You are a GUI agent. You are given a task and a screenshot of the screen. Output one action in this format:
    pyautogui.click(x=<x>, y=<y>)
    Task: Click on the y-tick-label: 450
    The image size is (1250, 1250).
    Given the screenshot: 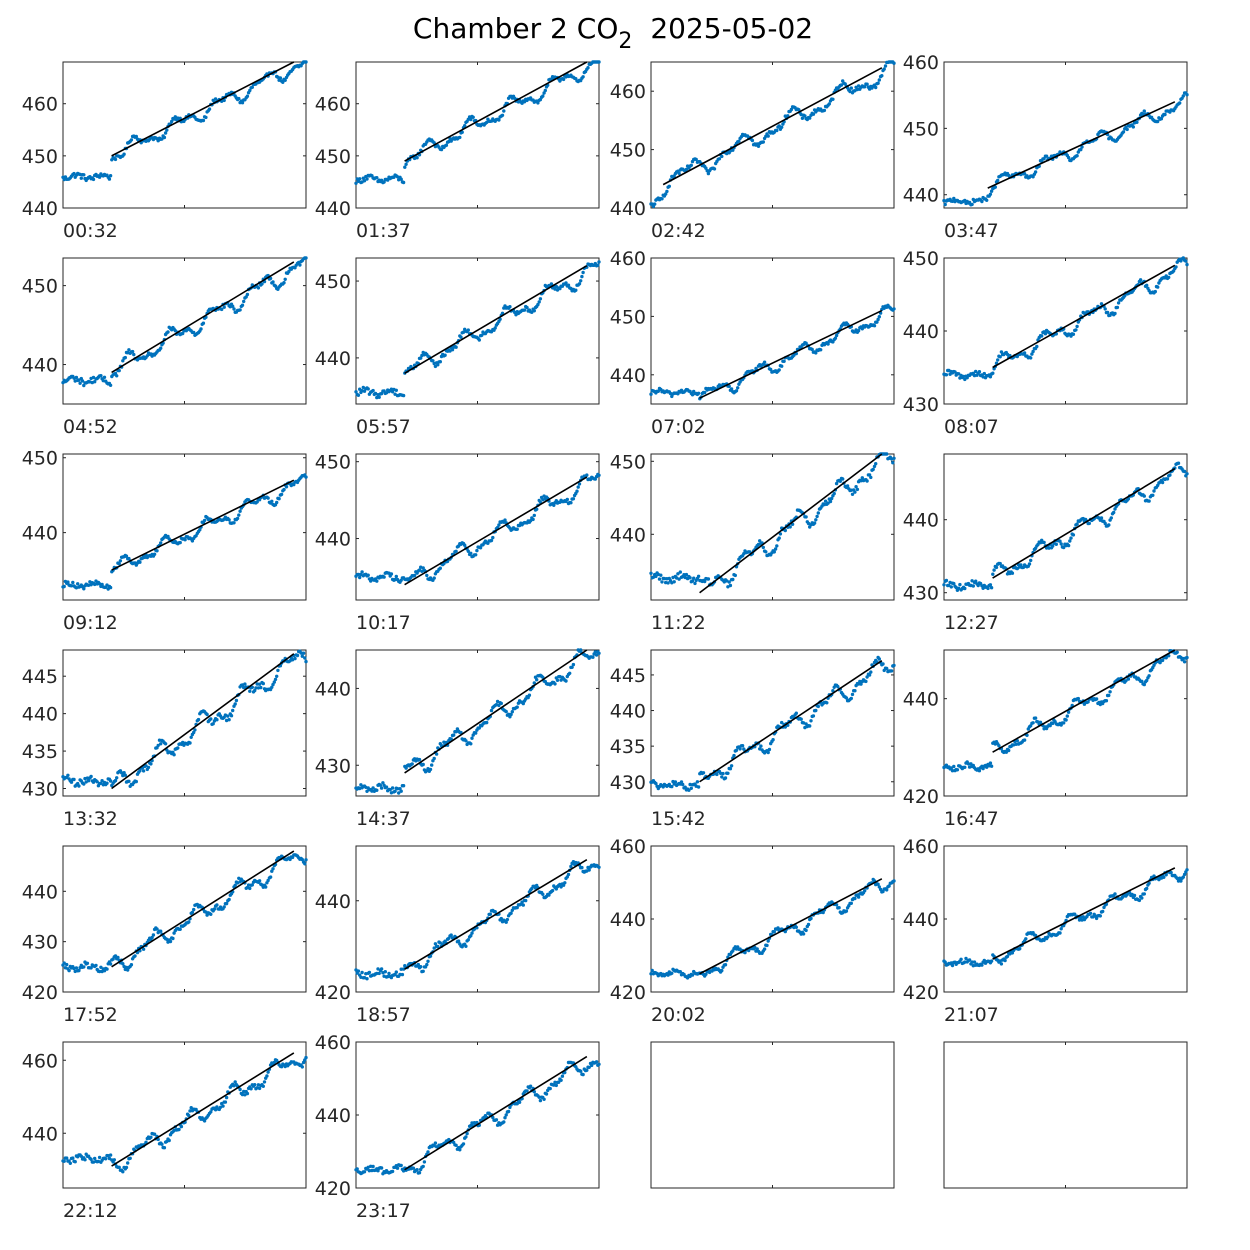 What is the action you would take?
    pyautogui.click(x=921, y=129)
    